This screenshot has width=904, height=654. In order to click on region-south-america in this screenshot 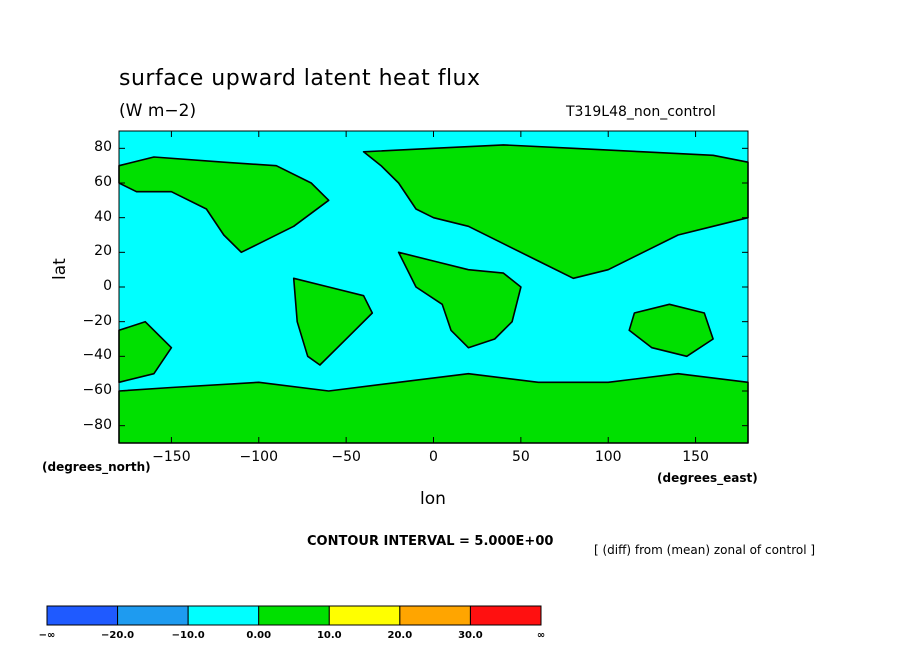, I will do `click(333, 321)`.